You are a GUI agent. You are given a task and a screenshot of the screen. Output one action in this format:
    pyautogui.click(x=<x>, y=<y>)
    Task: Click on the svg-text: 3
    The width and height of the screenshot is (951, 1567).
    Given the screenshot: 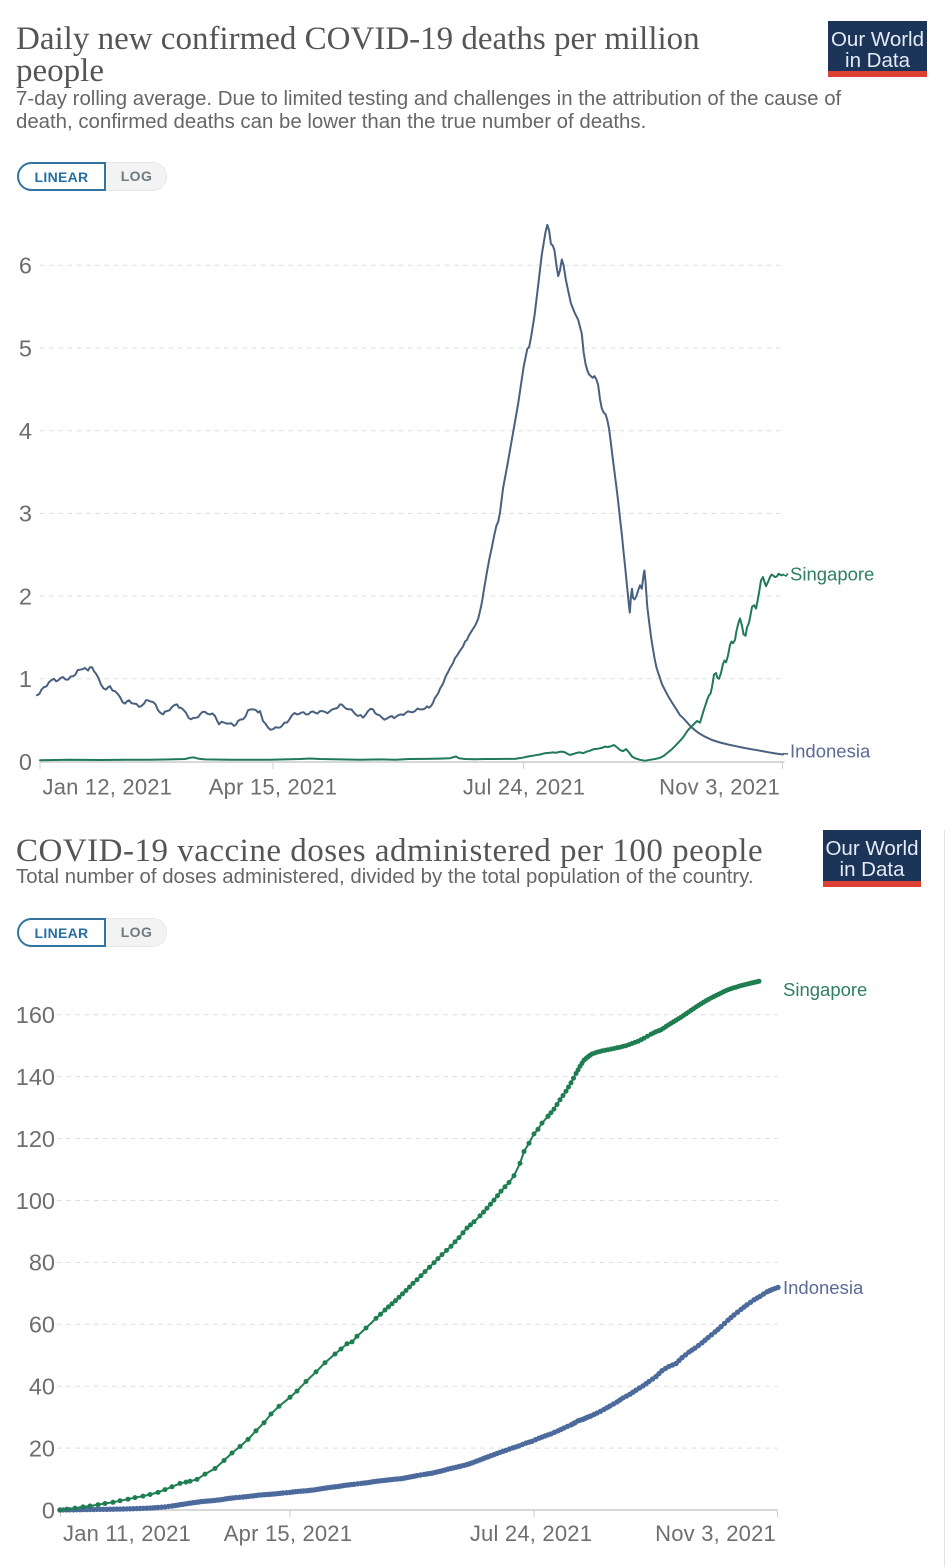 What is the action you would take?
    pyautogui.click(x=25, y=514)
    